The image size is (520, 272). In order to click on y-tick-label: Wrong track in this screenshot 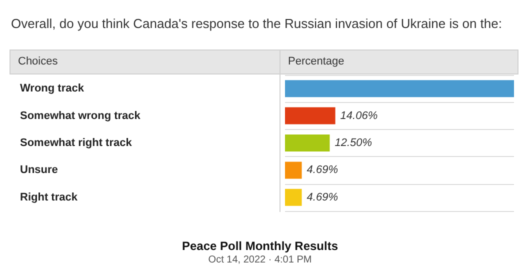, I will do `click(52, 88)`.